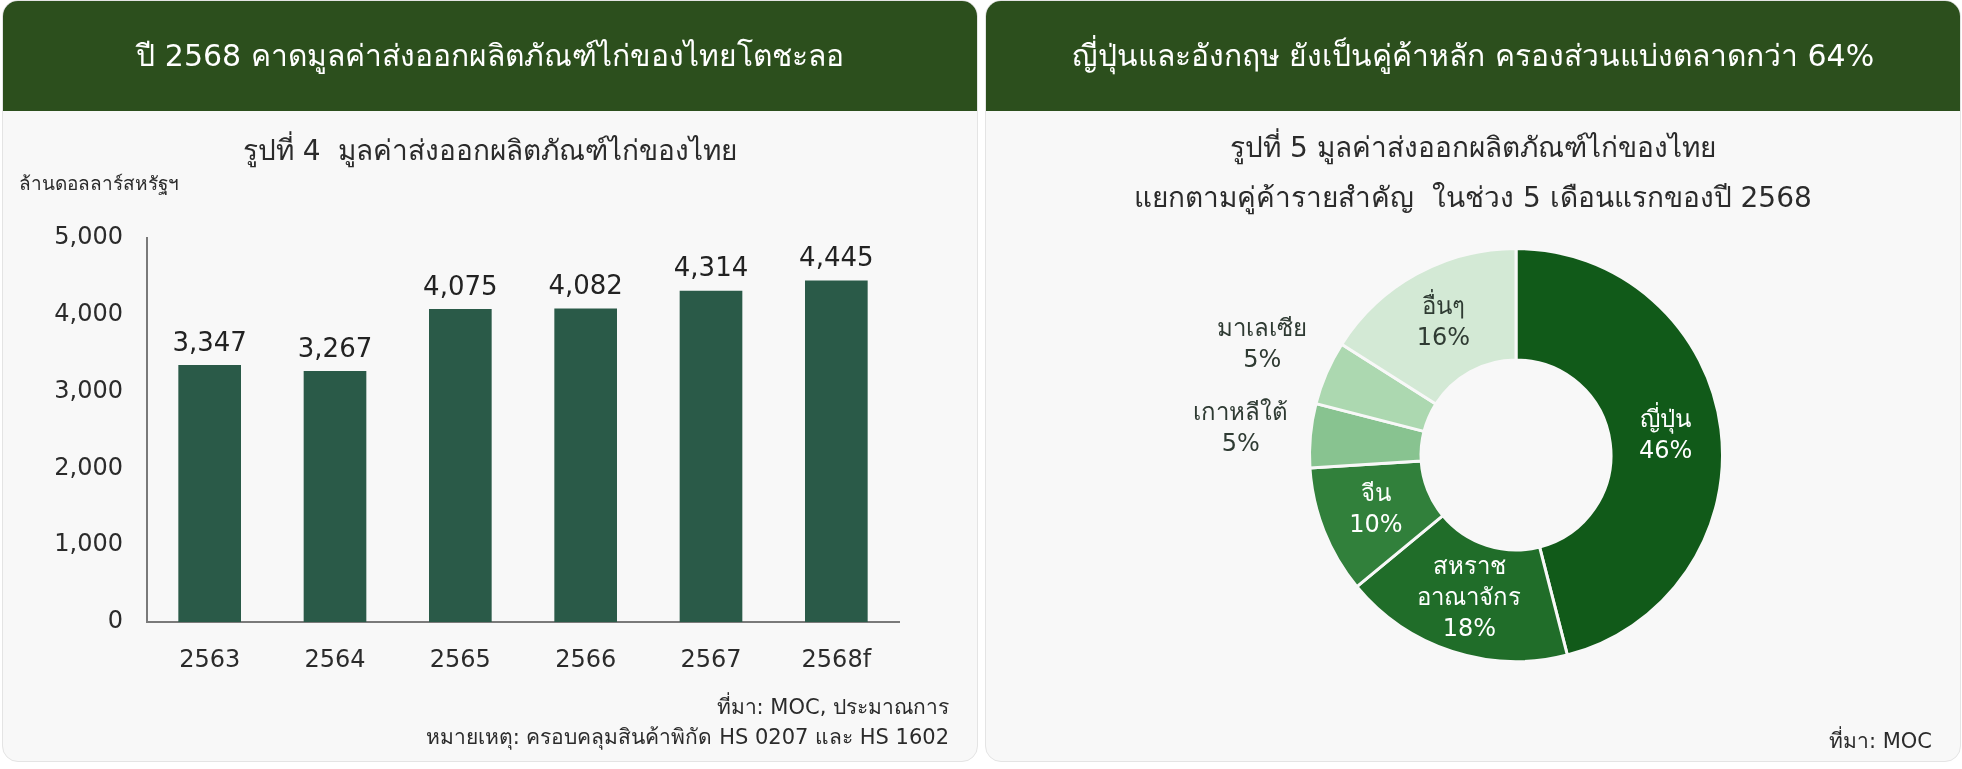 The width and height of the screenshot is (1962, 769). I want to click on chart-title: ปี 2568 คาดมูลค่าส่งออกผลิตภัณฑ์ไก่ของไทยโตชะลอ, so click(490, 55).